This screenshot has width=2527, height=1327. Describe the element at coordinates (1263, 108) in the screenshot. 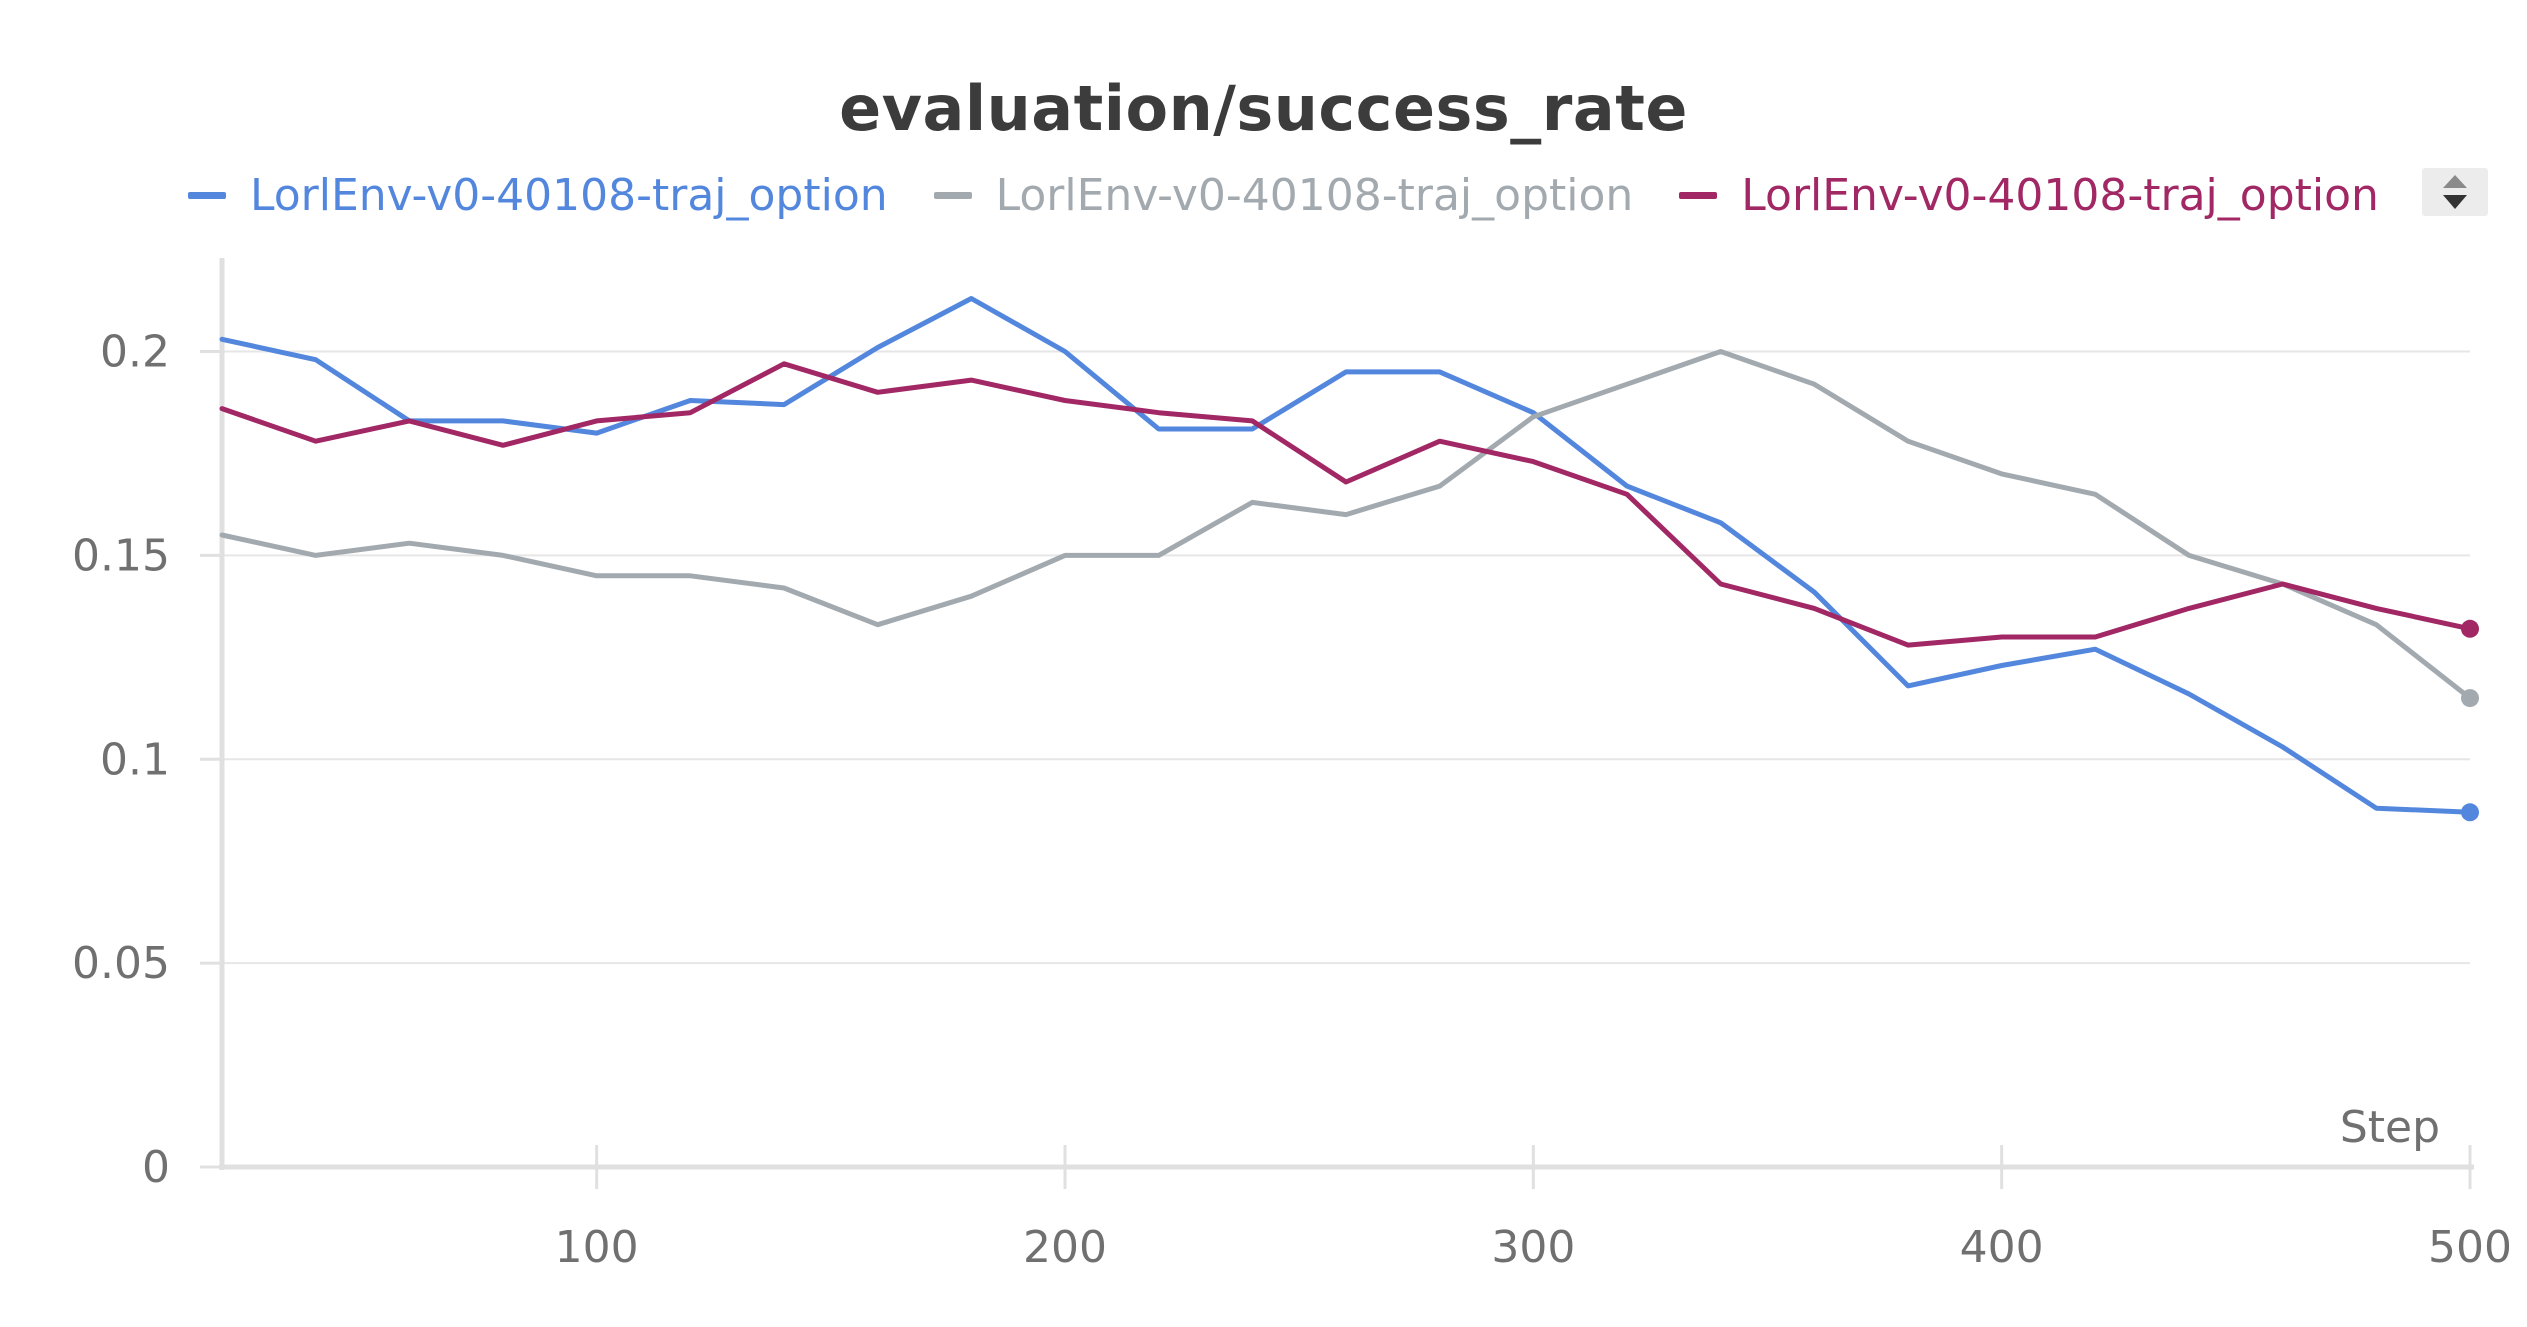

I see `chart-title: evaluation/success_rate` at that location.